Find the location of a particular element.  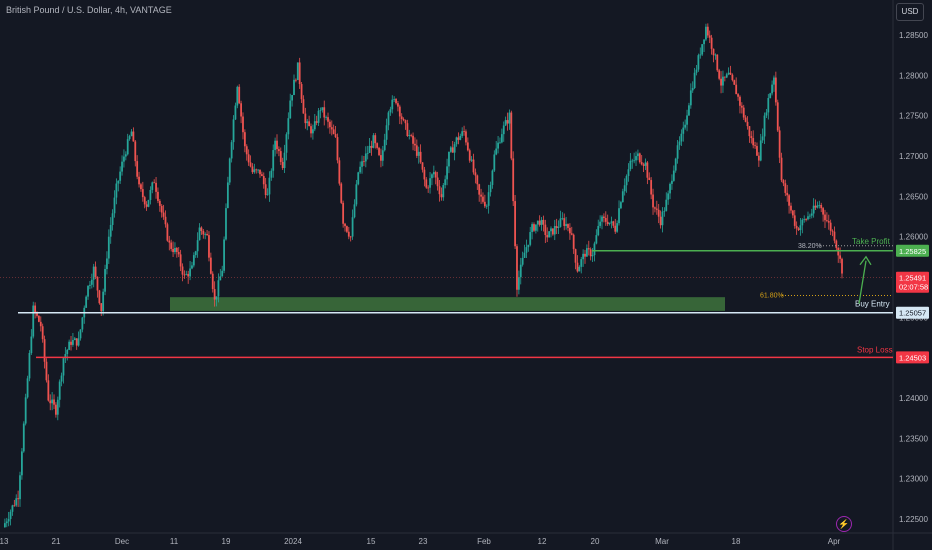

x-tick-label: 2024 is located at coordinates (293, 541).